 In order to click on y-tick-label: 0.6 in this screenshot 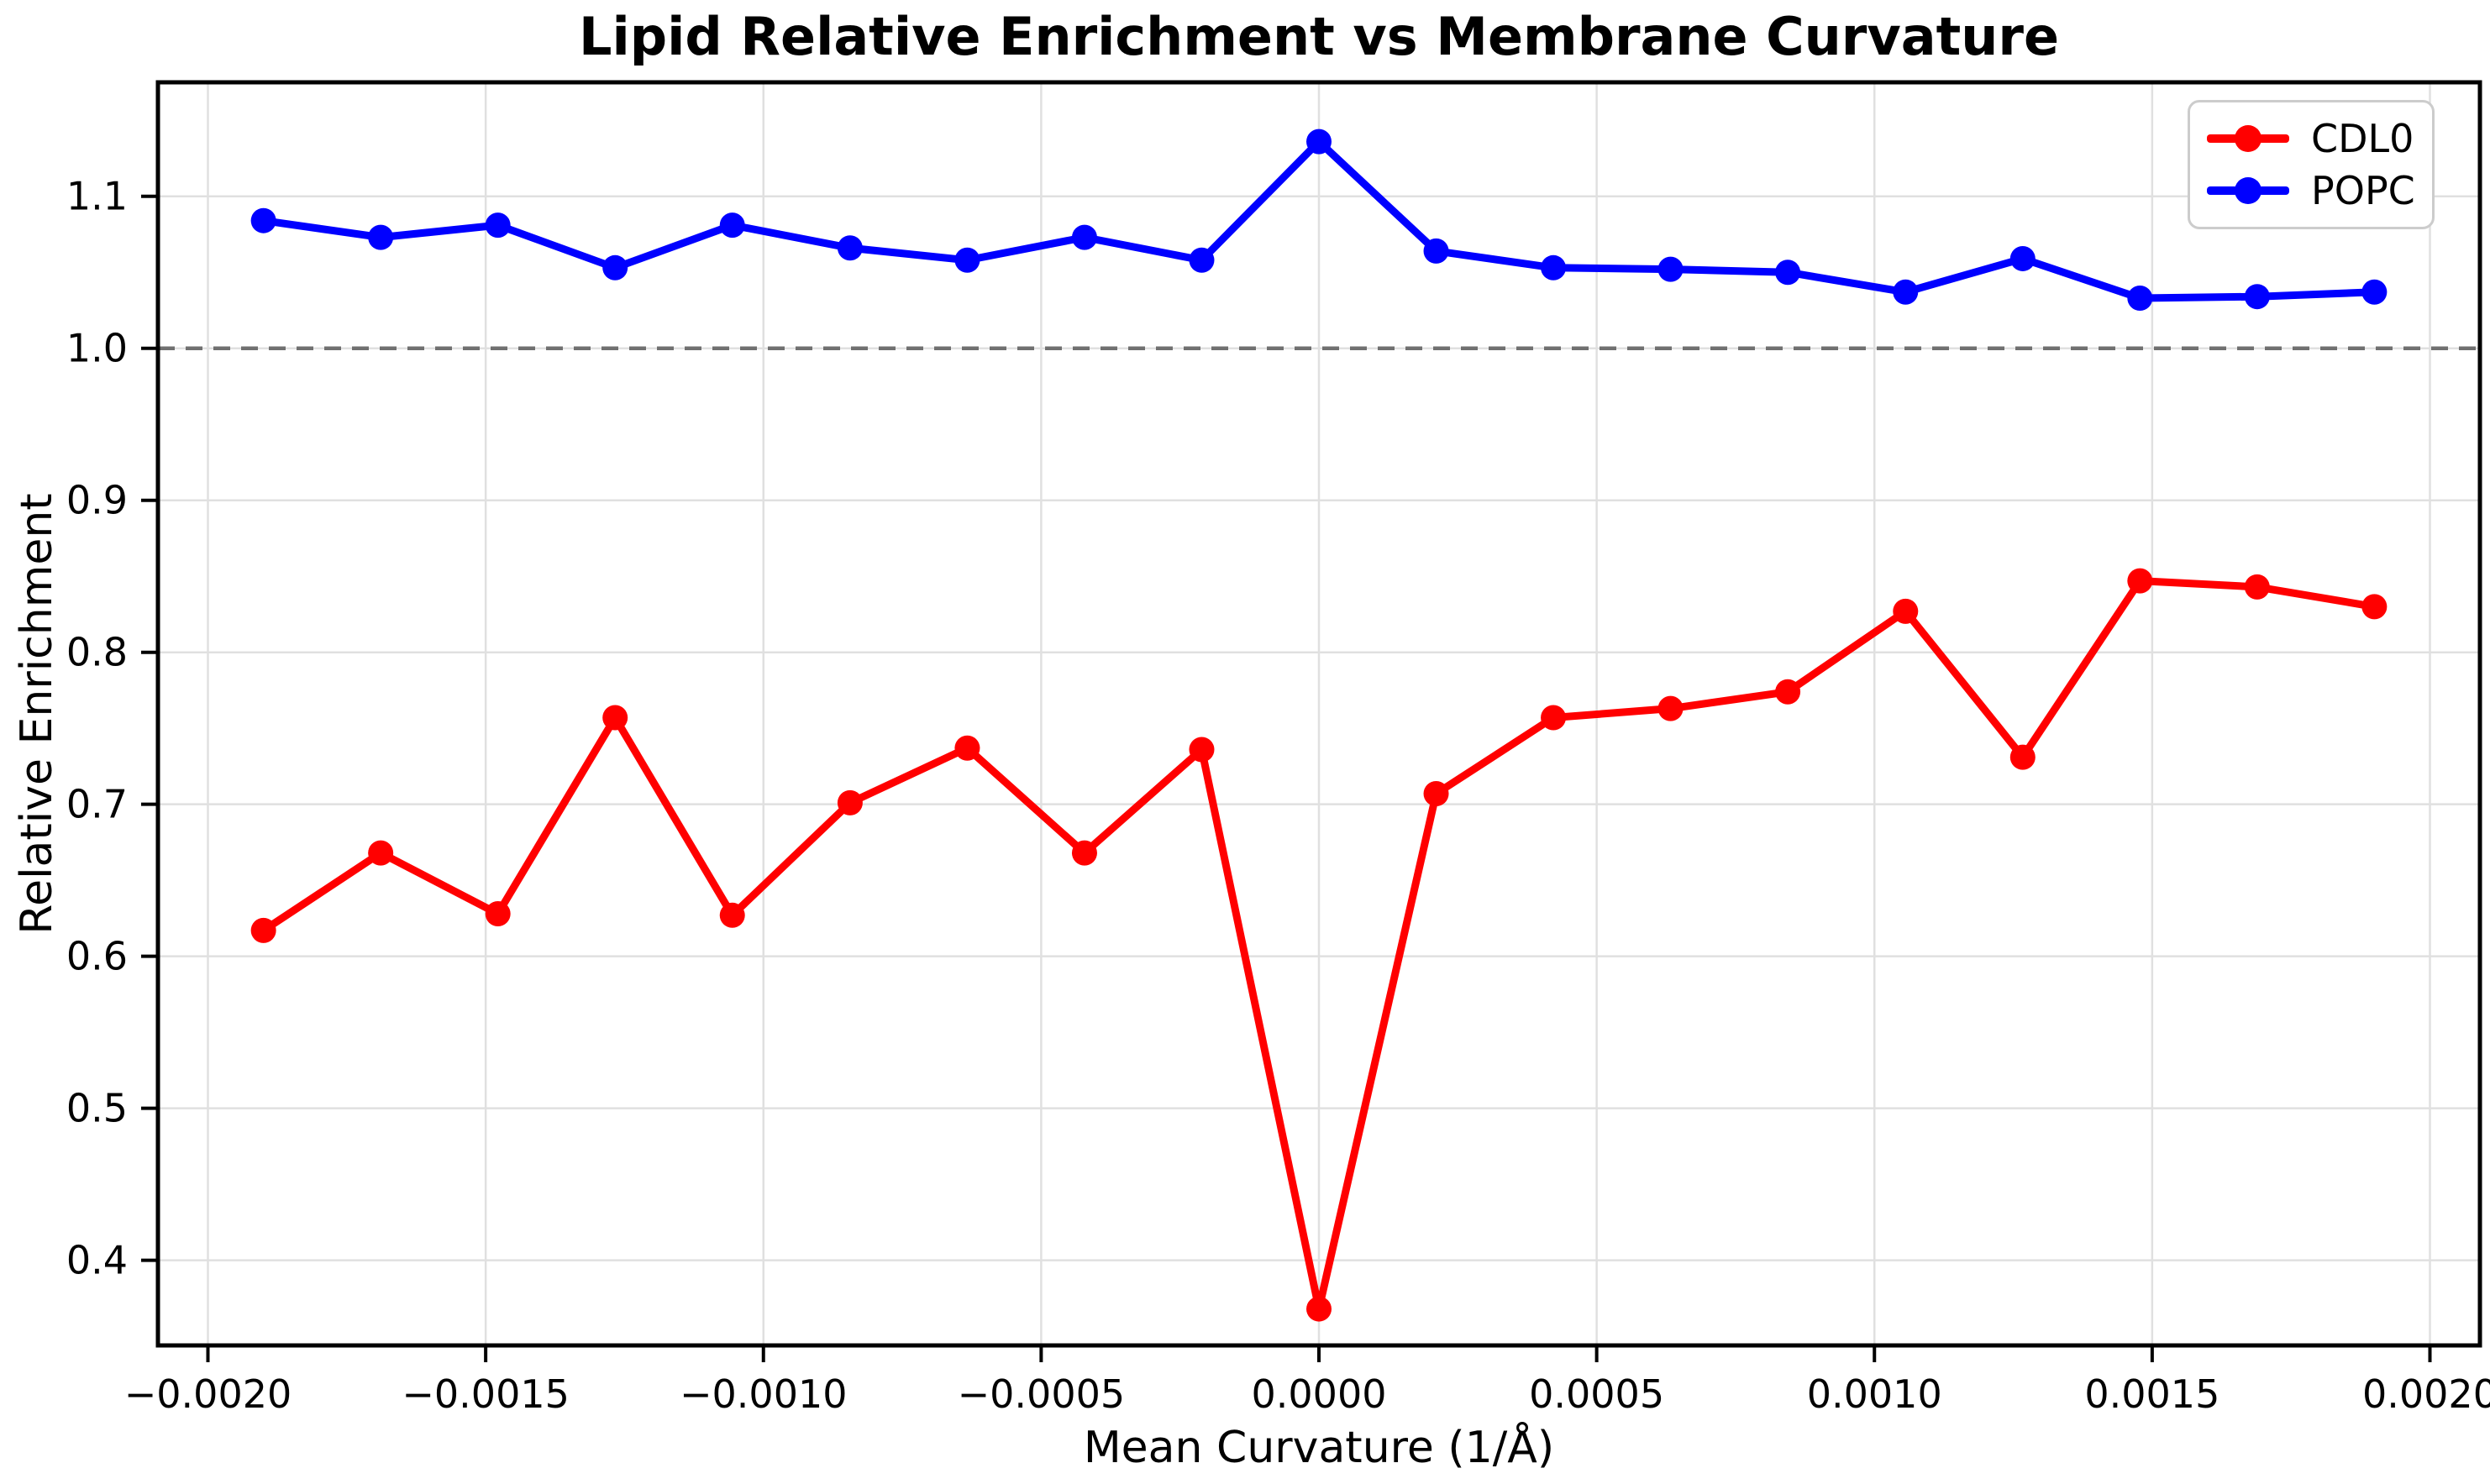, I will do `click(97, 957)`.